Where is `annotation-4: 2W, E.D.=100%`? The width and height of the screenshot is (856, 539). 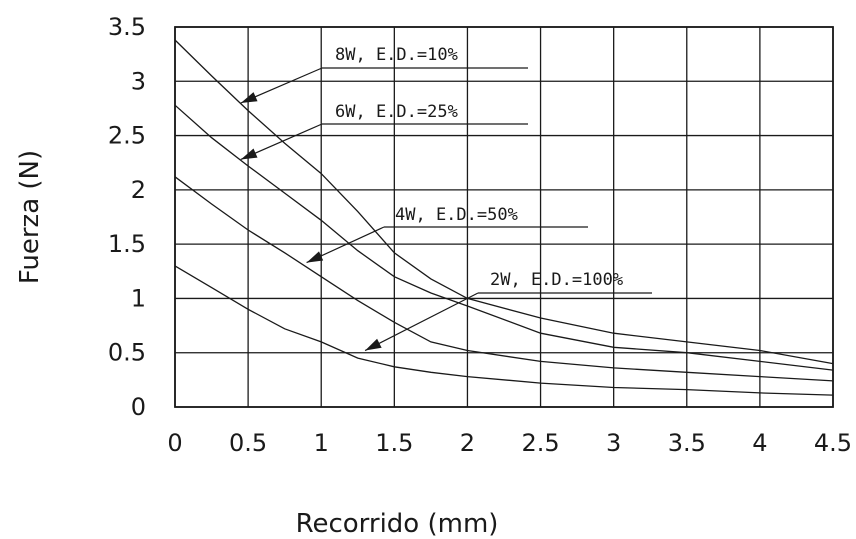
annotation-4: 2W, E.D.=100% is located at coordinates (508, 311).